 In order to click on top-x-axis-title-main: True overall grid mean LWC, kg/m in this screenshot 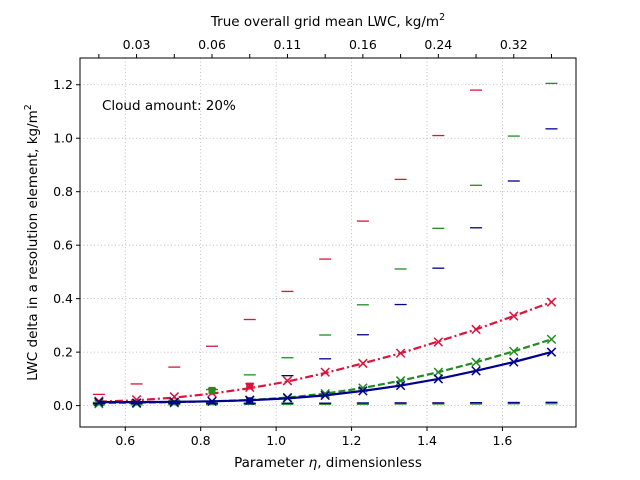, I will do `click(324, 22)`.